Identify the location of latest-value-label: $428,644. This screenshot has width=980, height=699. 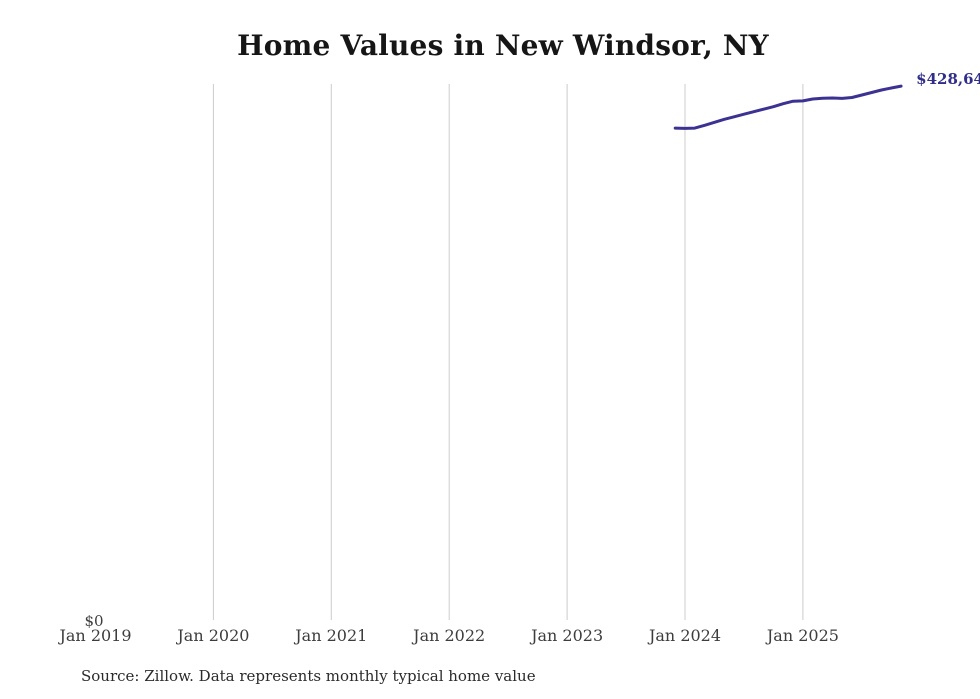
(948, 79).